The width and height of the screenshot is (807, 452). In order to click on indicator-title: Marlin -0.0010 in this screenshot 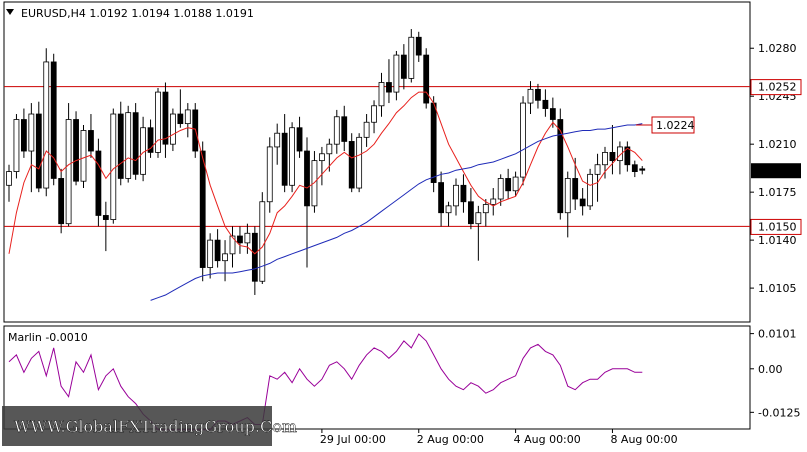, I will do `click(48, 337)`.